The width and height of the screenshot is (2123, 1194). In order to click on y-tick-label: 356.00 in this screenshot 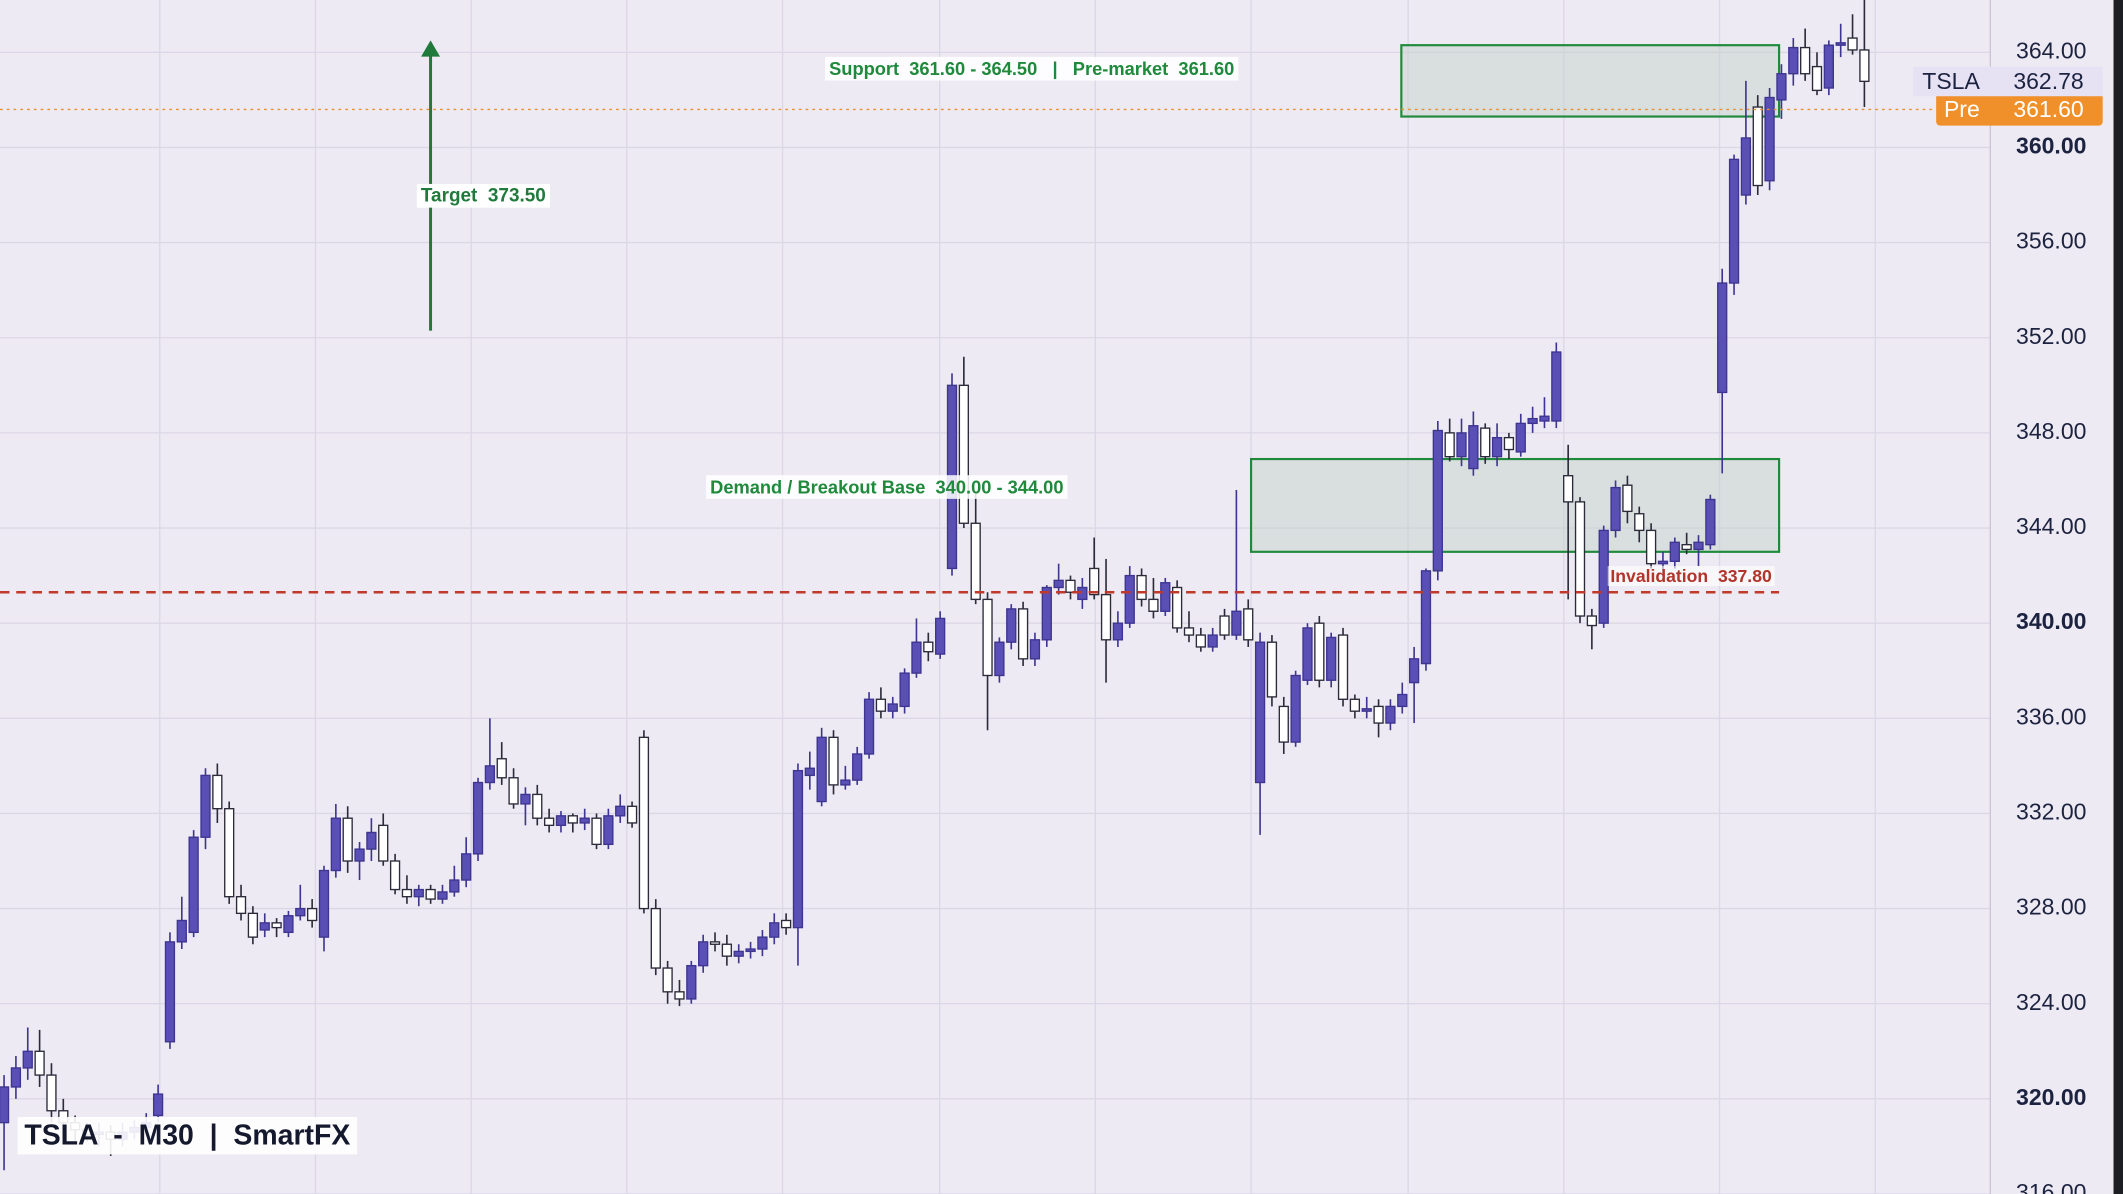, I will do `click(2051, 241)`.